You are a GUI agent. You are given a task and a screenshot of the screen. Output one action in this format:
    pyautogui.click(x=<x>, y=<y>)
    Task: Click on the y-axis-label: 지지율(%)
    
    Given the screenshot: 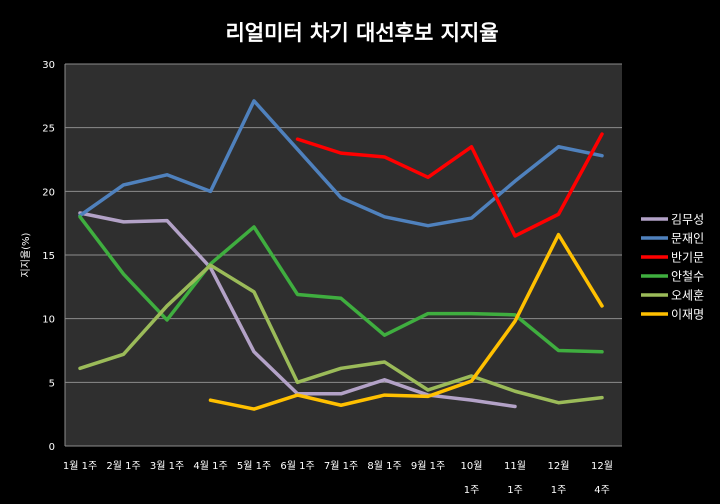 What is the action you would take?
    pyautogui.click(x=26, y=254)
    